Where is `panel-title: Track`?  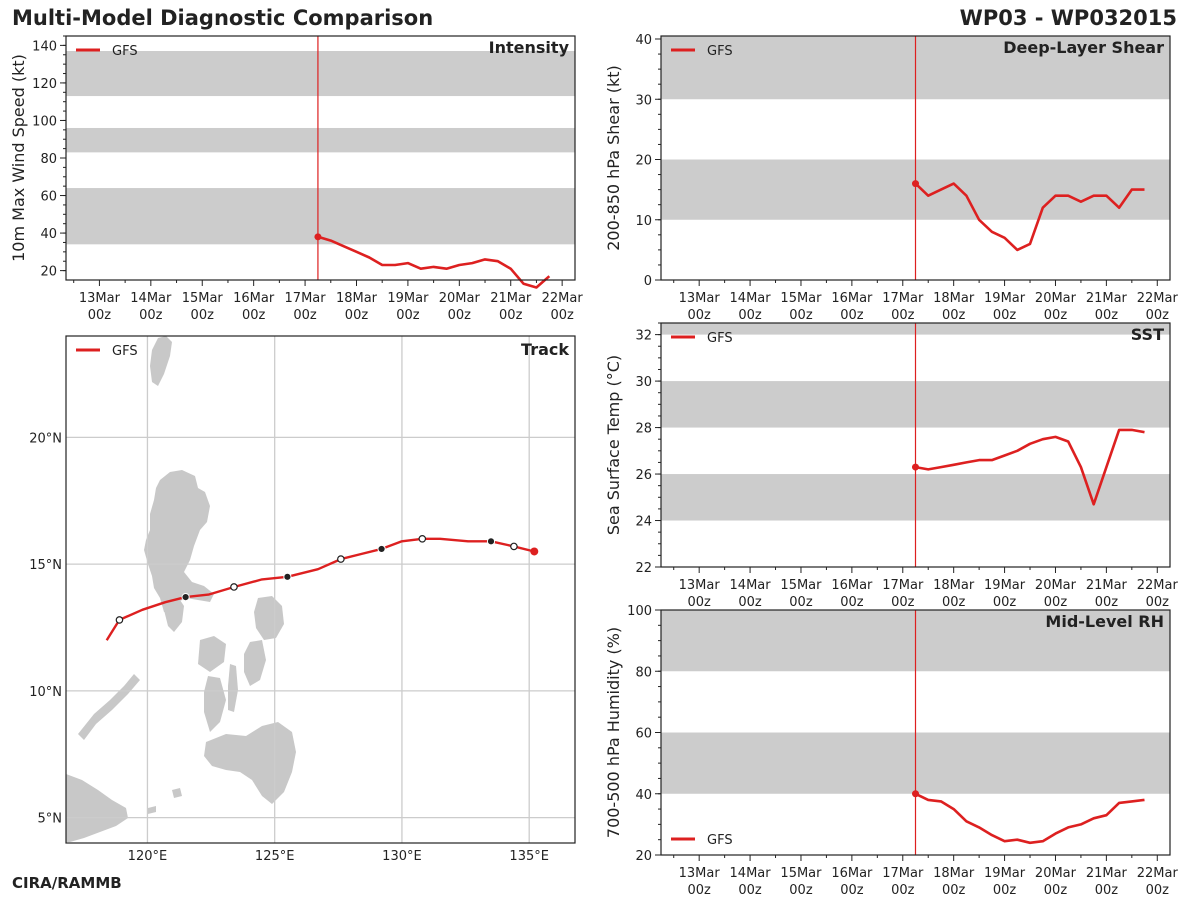
panel-title: Track is located at coordinates (545, 349).